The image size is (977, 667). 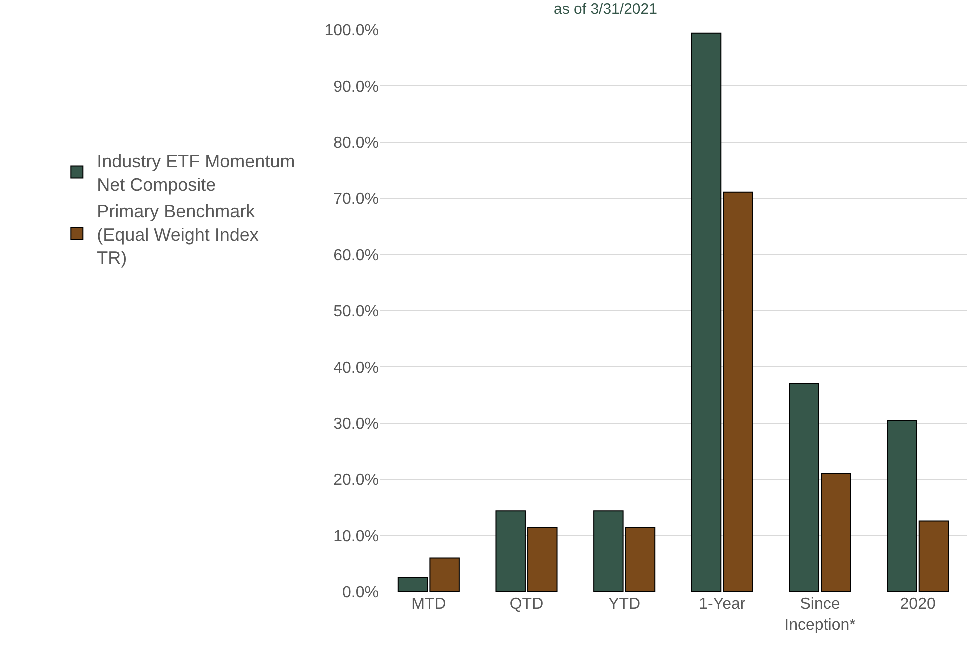 I want to click on y-tick-label: 10.0%, so click(x=356, y=537).